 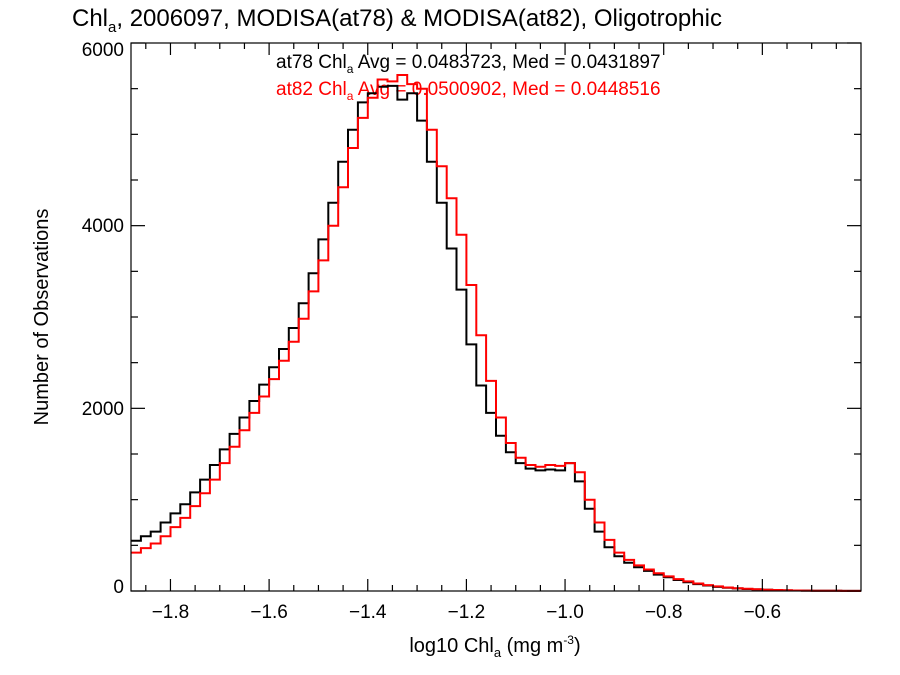 I want to click on x-axis-label-superscript: -3, so click(x=568, y=640).